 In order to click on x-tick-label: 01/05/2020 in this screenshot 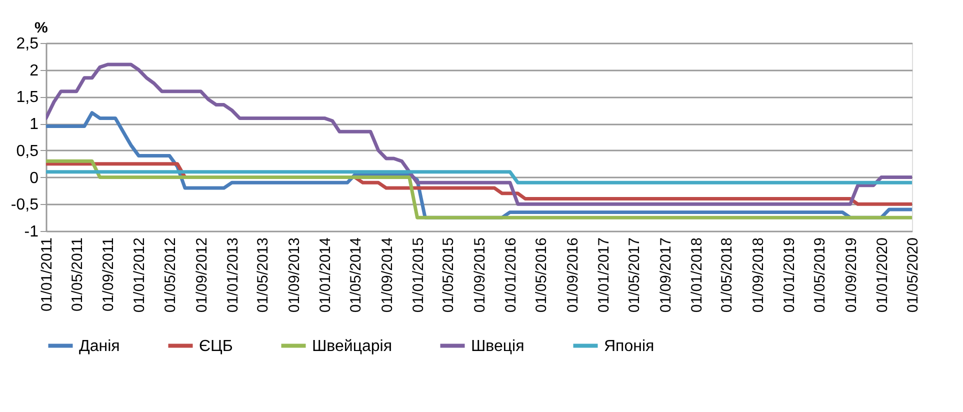, I will do `click(913, 275)`.